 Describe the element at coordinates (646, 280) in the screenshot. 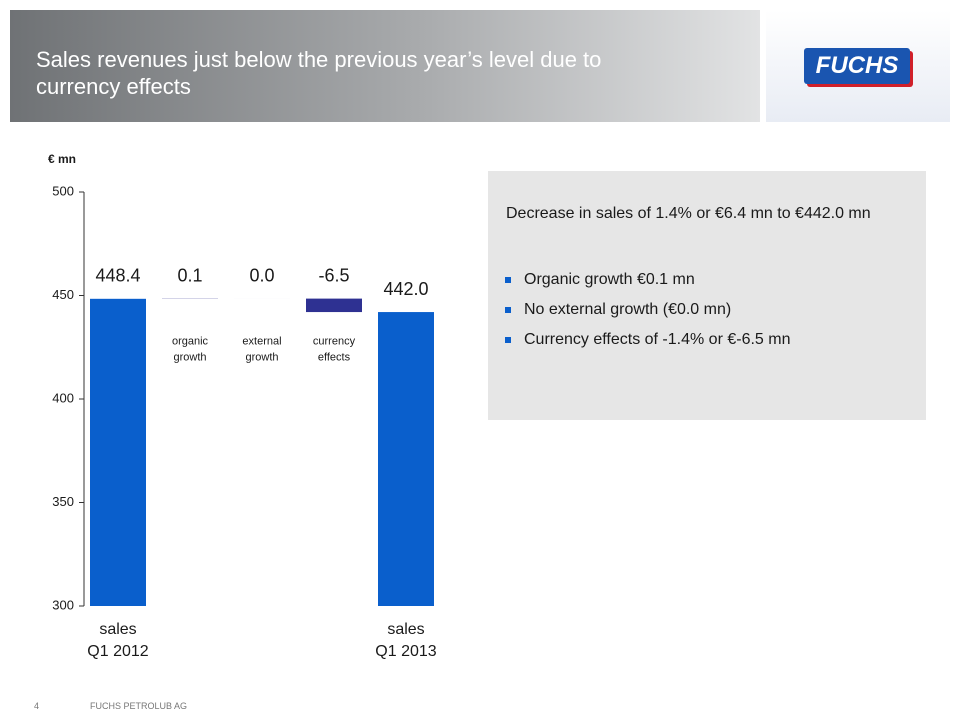

I see `bullet: Organic growth €0.1 mn` at that location.